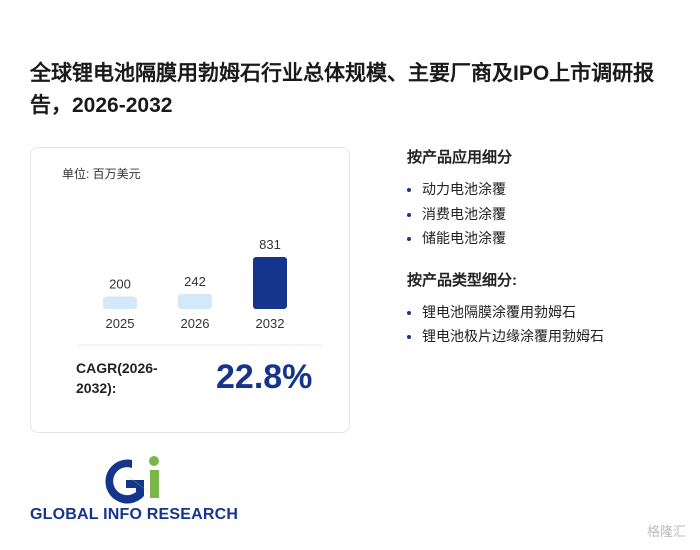 The height and width of the screenshot is (550, 700). I want to click on segment-item: 储能电池涂覆, so click(554, 238).